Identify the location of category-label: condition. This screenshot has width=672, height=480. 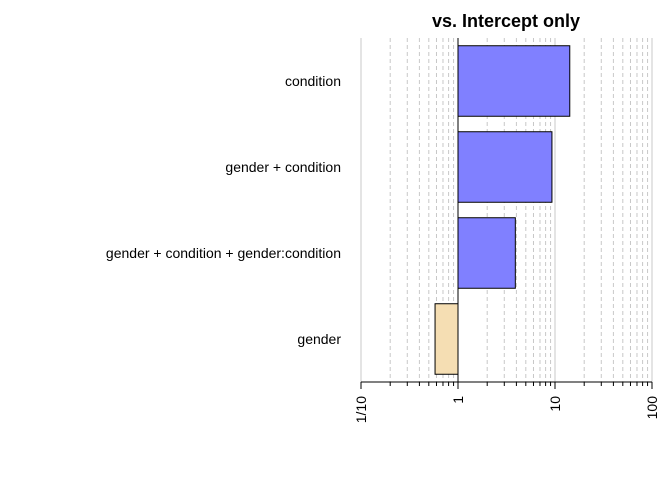
(313, 81).